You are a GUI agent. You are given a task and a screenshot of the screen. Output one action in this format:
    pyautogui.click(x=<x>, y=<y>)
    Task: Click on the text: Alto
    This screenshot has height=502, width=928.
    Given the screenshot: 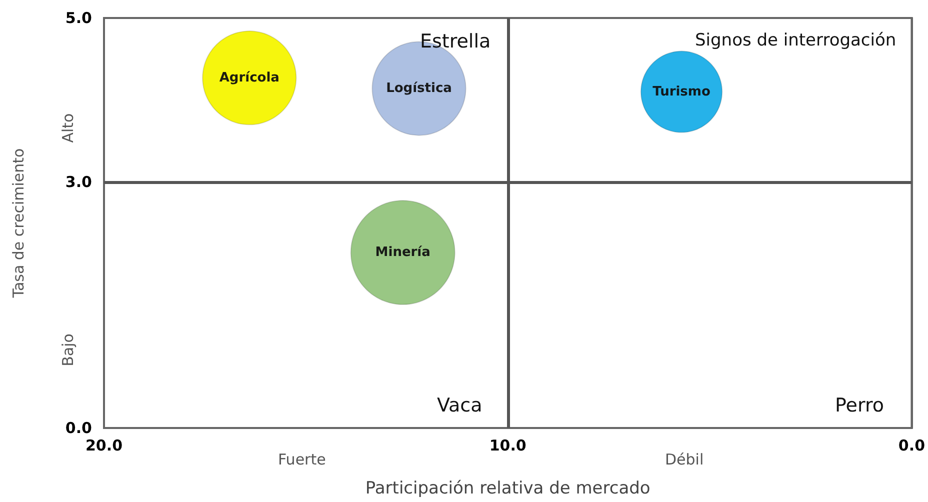 What is the action you would take?
    pyautogui.click(x=68, y=128)
    